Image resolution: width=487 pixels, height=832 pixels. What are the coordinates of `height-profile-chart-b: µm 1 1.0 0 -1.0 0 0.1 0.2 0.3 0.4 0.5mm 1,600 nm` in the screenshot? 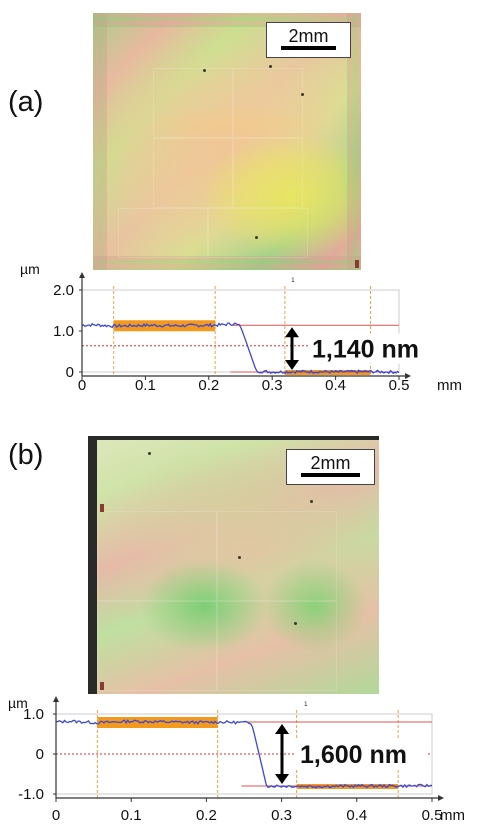 It's located at (236, 759).